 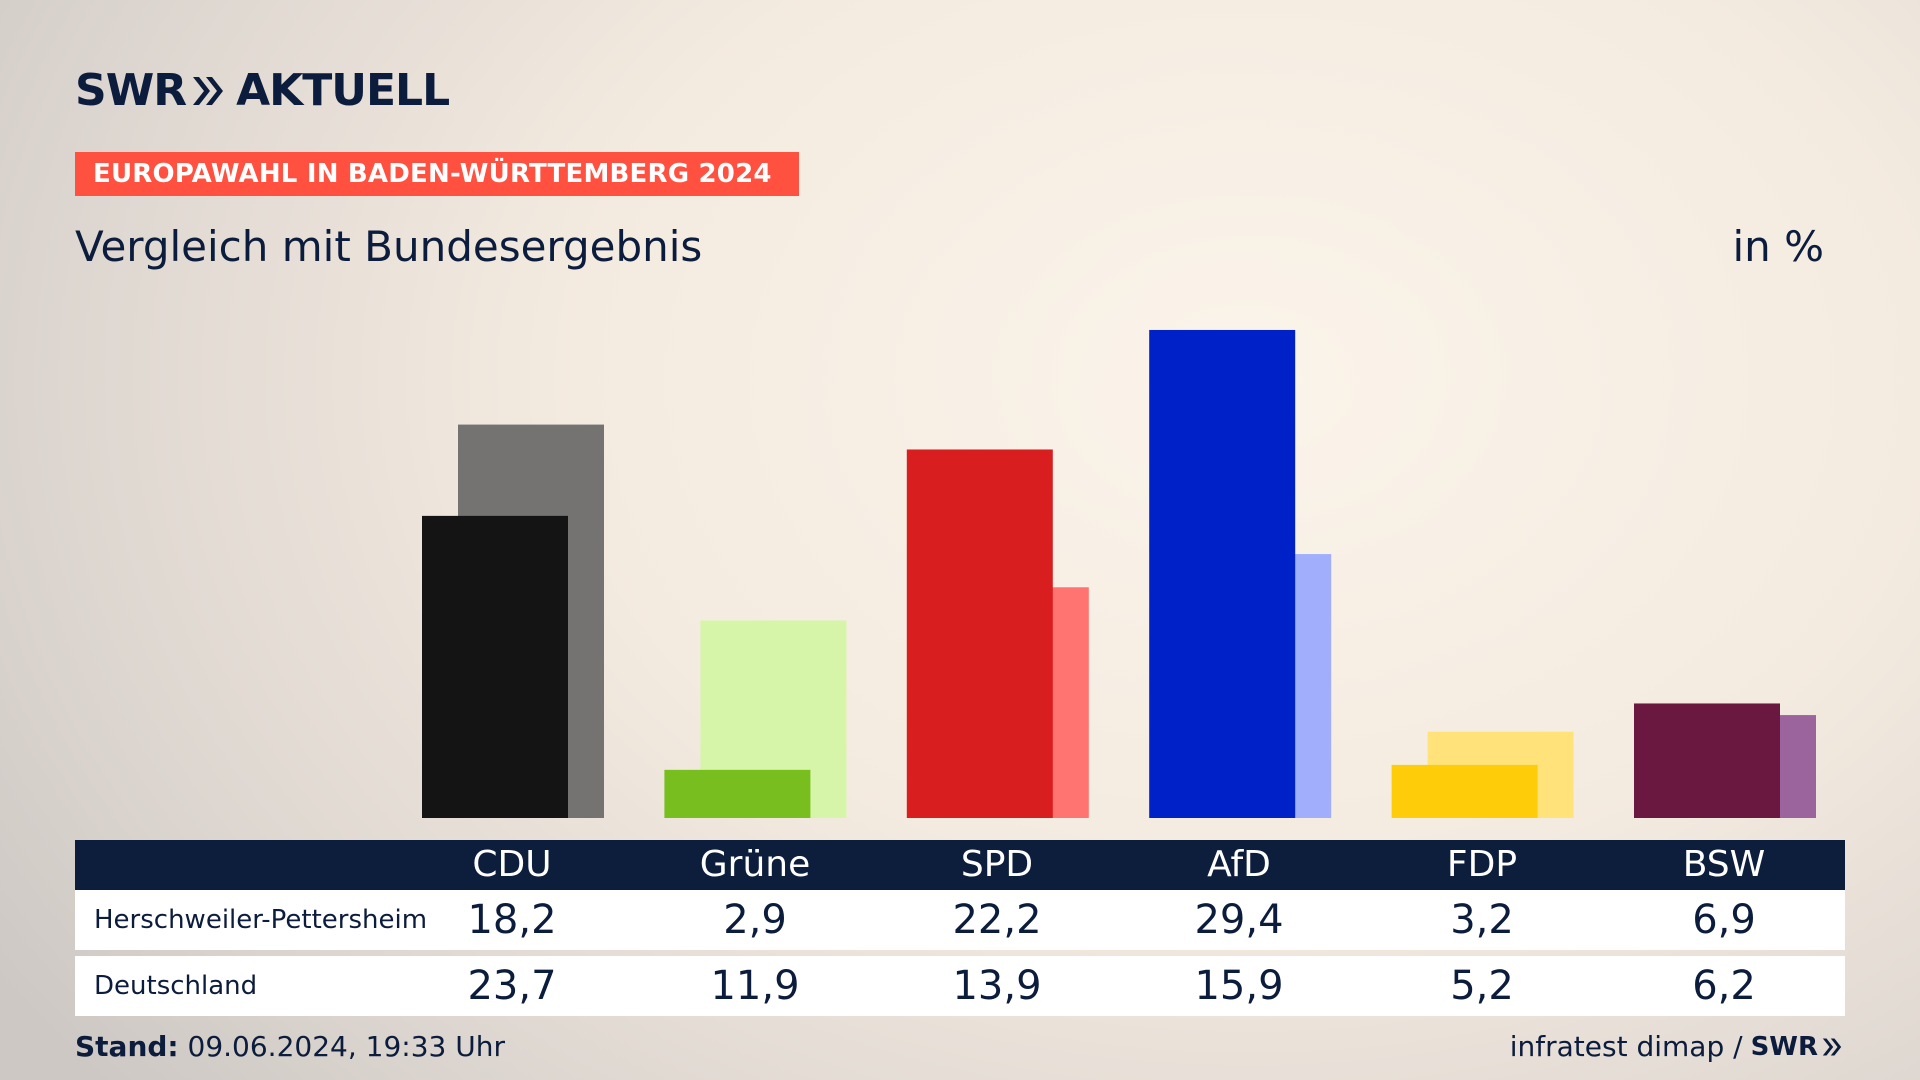 I want to click on footer-swr-logo-text: SWR, so click(x=1784, y=1046).